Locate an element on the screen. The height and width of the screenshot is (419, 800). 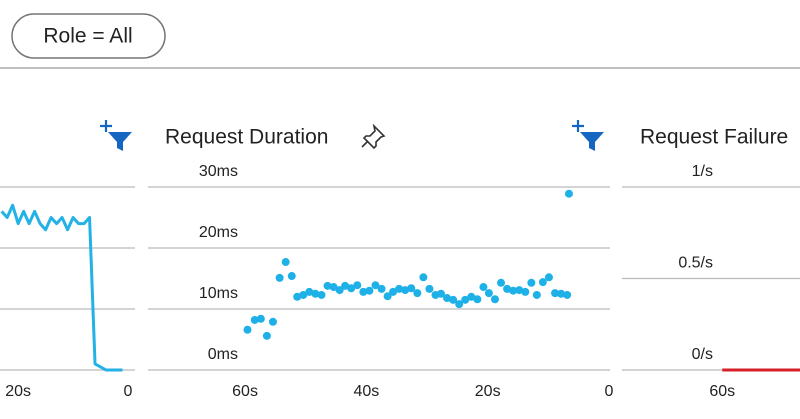
filter-pill is located at coordinates (88, 36).